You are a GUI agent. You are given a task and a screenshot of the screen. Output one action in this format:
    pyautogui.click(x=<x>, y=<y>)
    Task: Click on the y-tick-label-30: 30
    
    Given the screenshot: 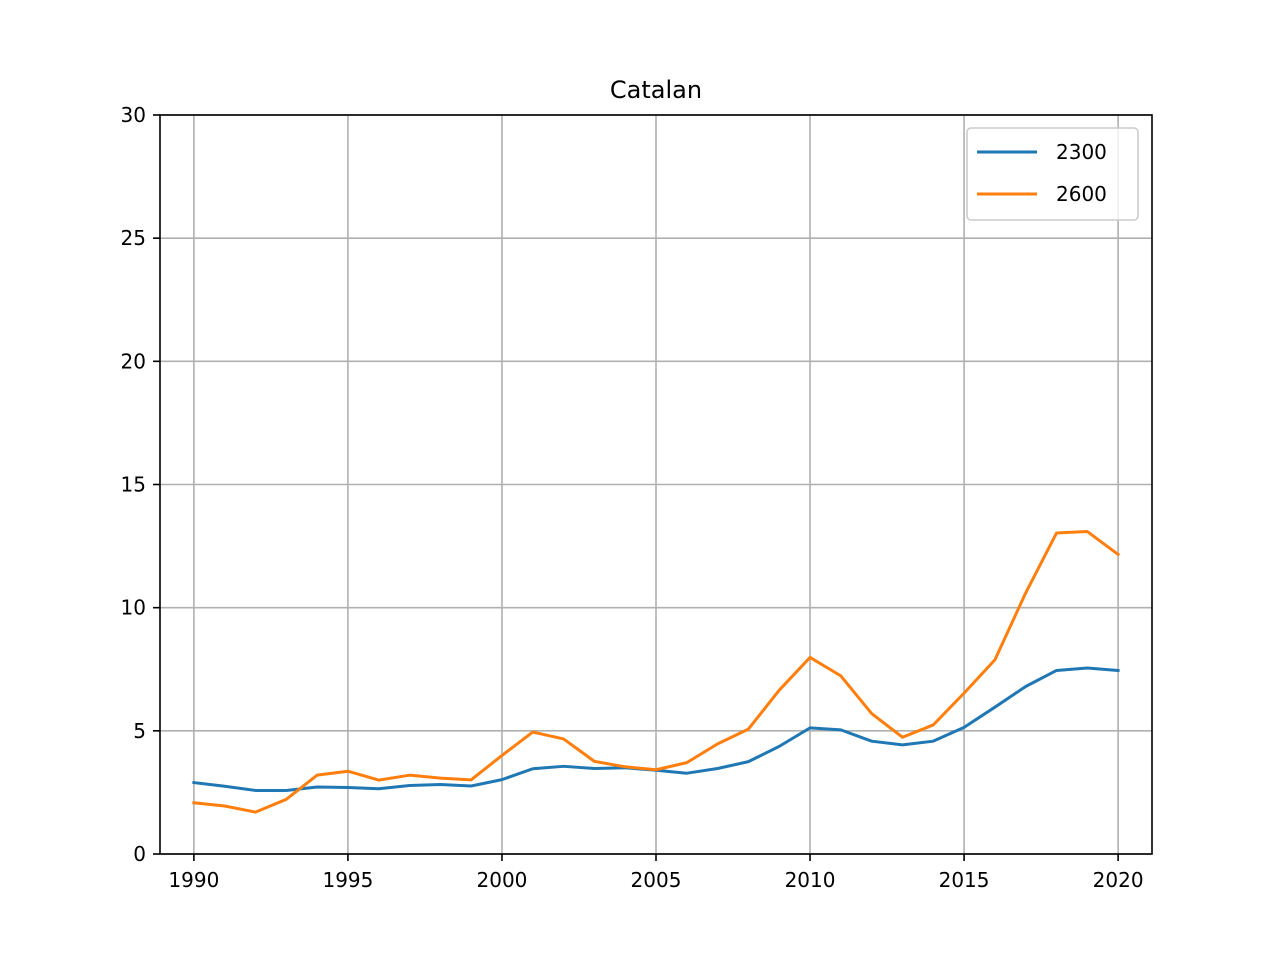 What is the action you would take?
    pyautogui.click(x=133, y=115)
    